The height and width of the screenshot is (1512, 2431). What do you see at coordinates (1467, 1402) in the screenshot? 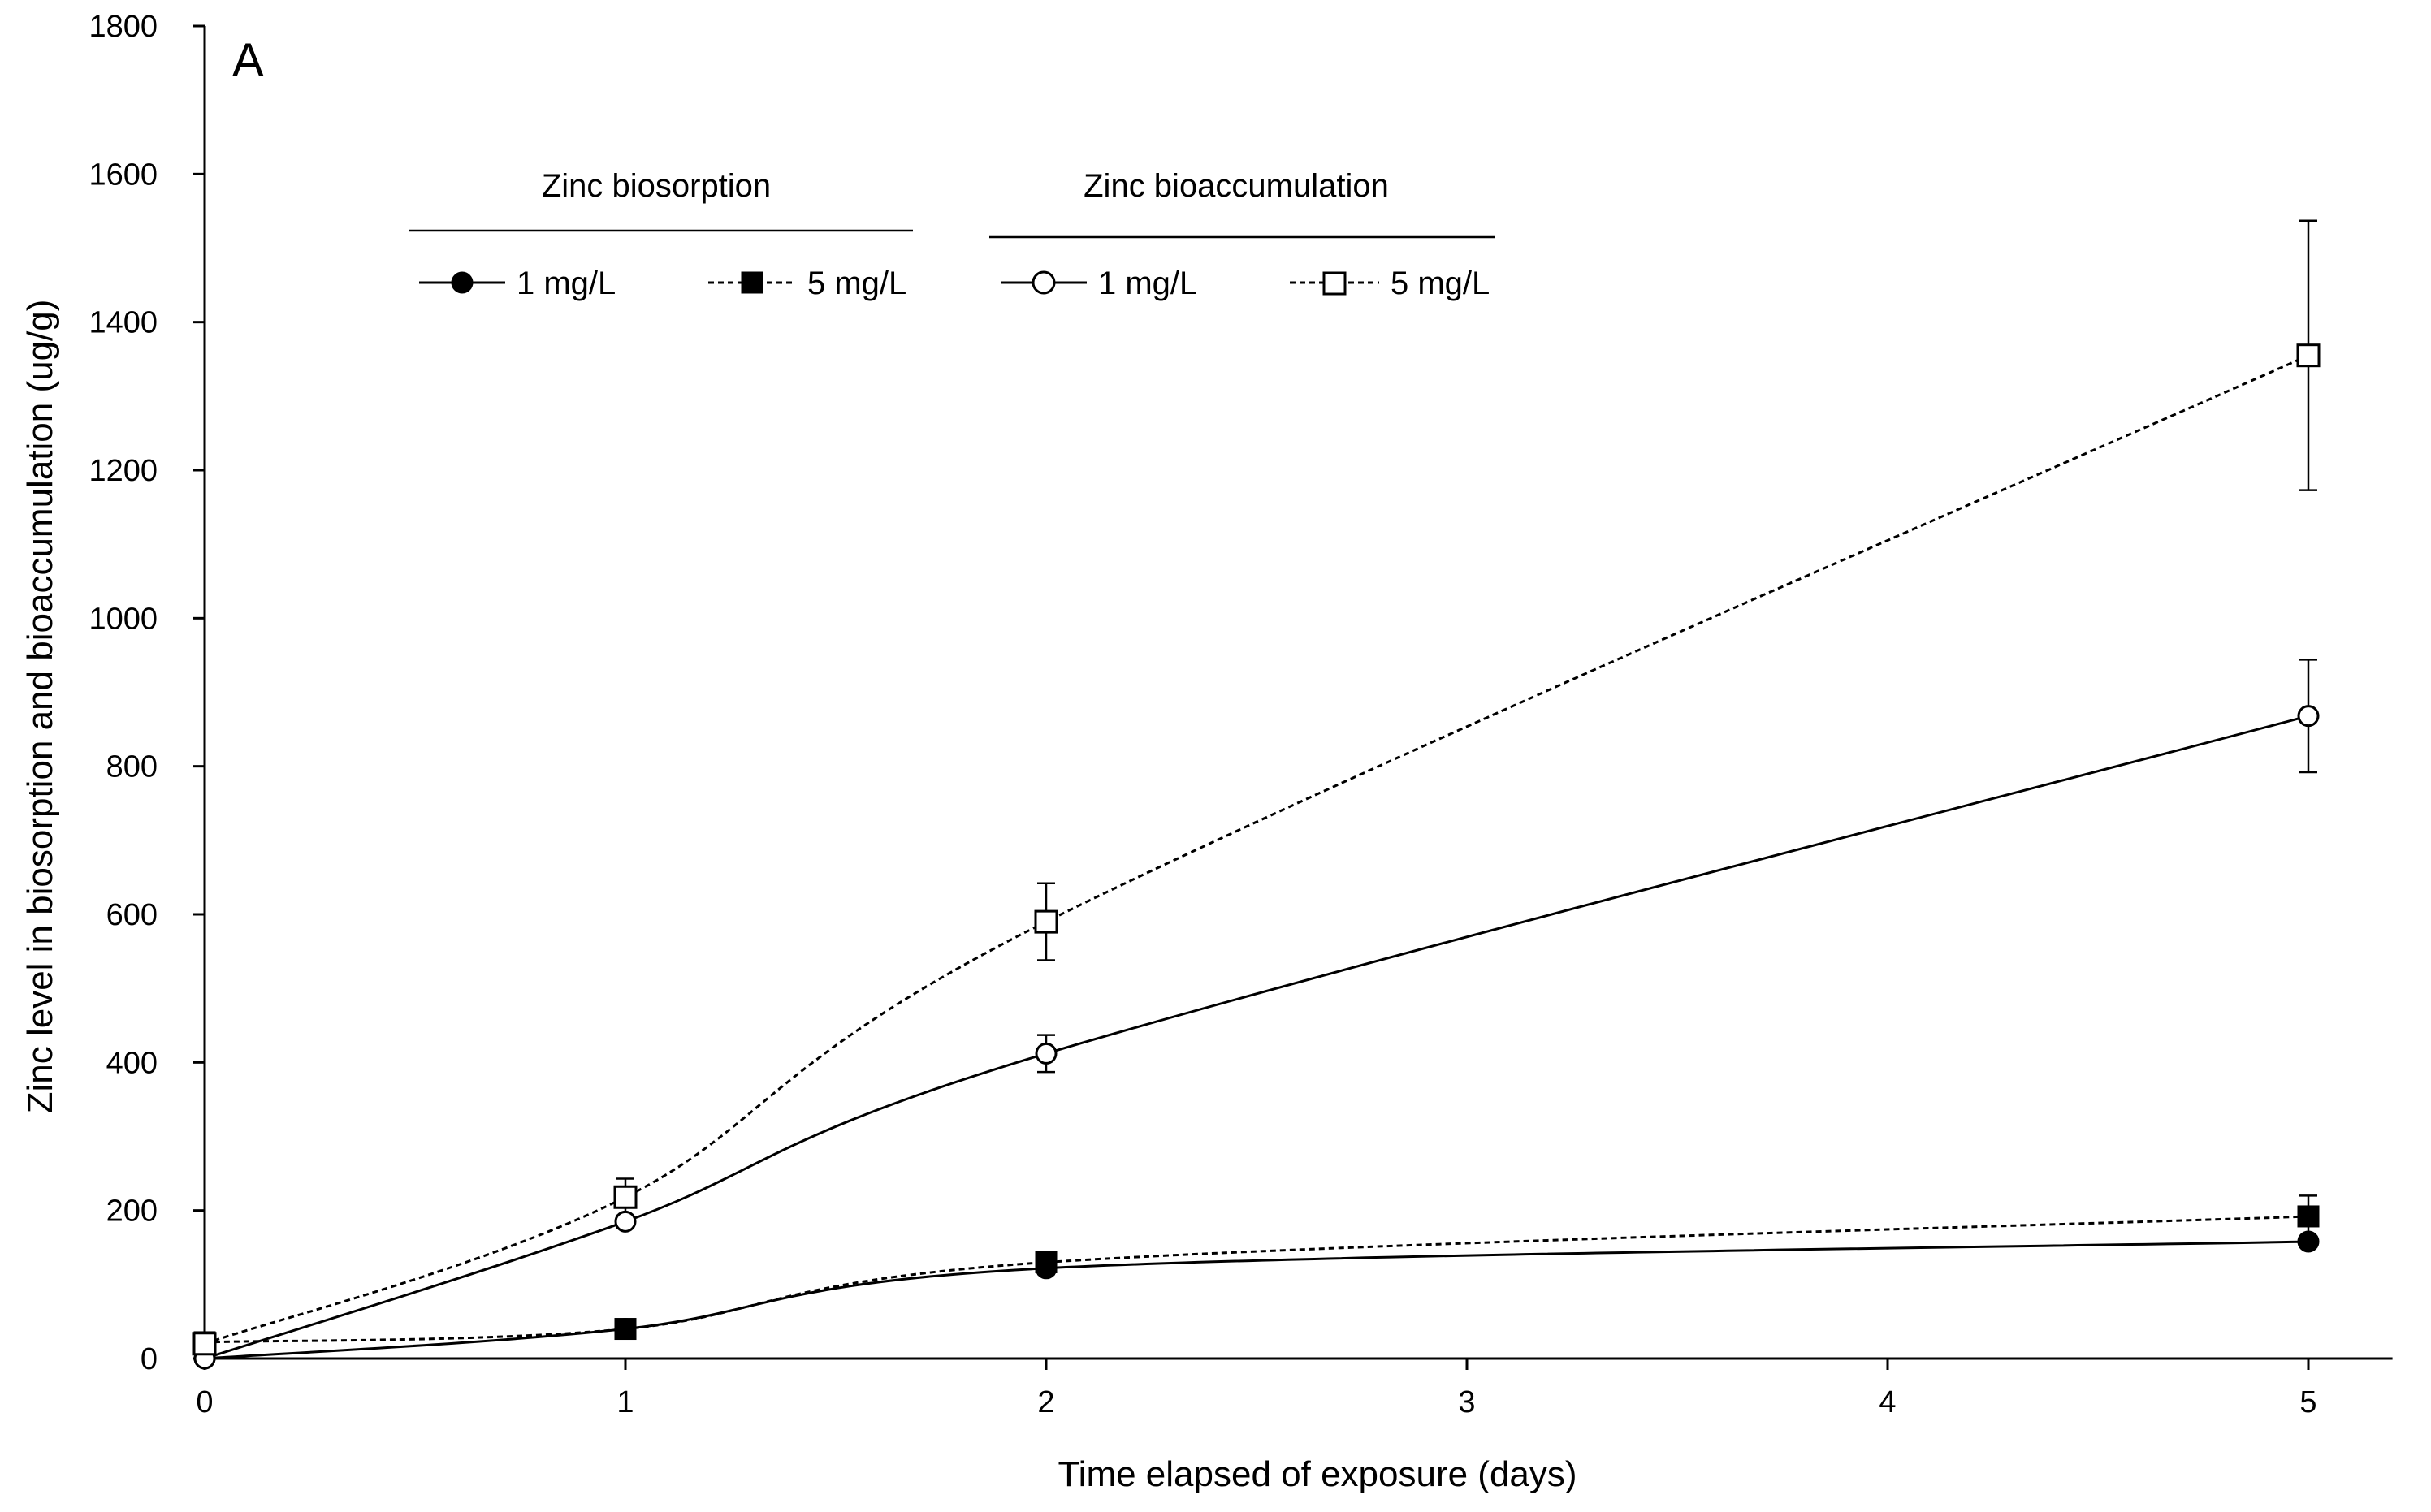
I see `x-tick-label: 3` at bounding box center [1467, 1402].